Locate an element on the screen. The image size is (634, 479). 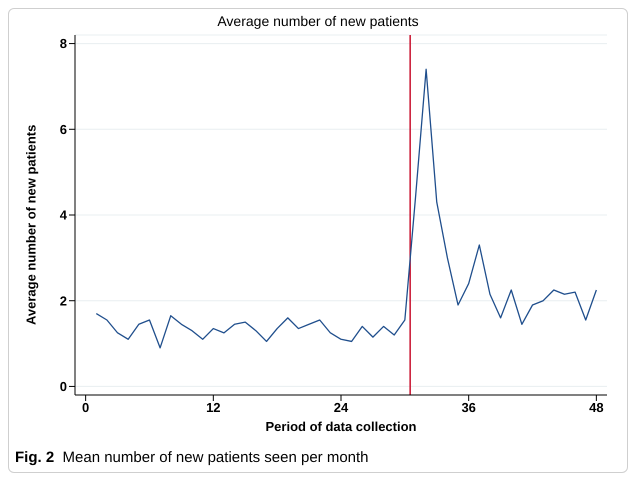
y-tick-label: 2 is located at coordinates (63, 300).